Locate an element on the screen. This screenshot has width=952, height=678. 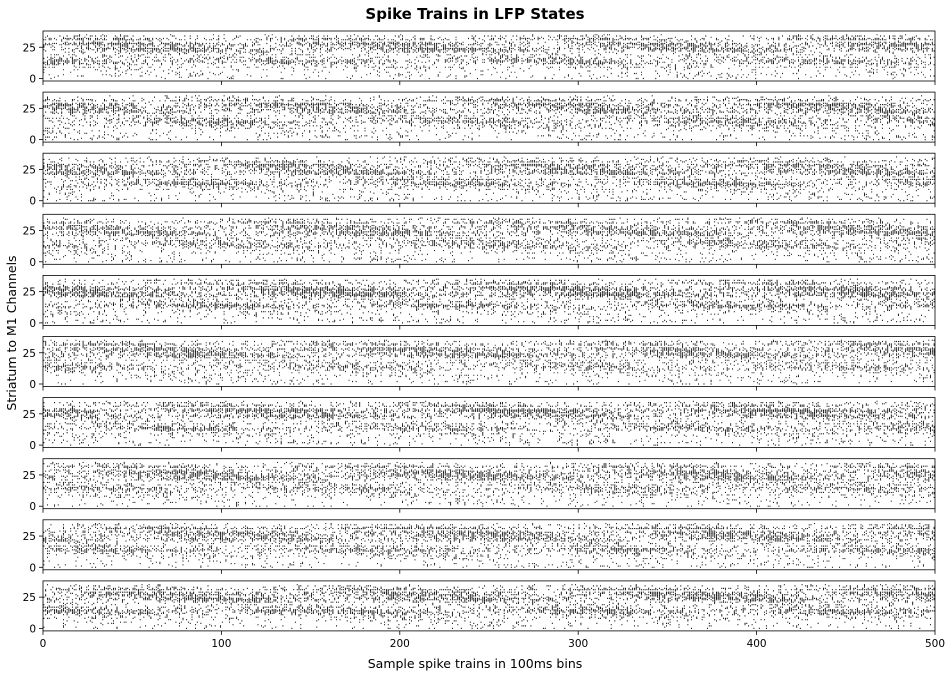
x-axis-label: Sample spike trains in 100ms bins is located at coordinates (475, 663).